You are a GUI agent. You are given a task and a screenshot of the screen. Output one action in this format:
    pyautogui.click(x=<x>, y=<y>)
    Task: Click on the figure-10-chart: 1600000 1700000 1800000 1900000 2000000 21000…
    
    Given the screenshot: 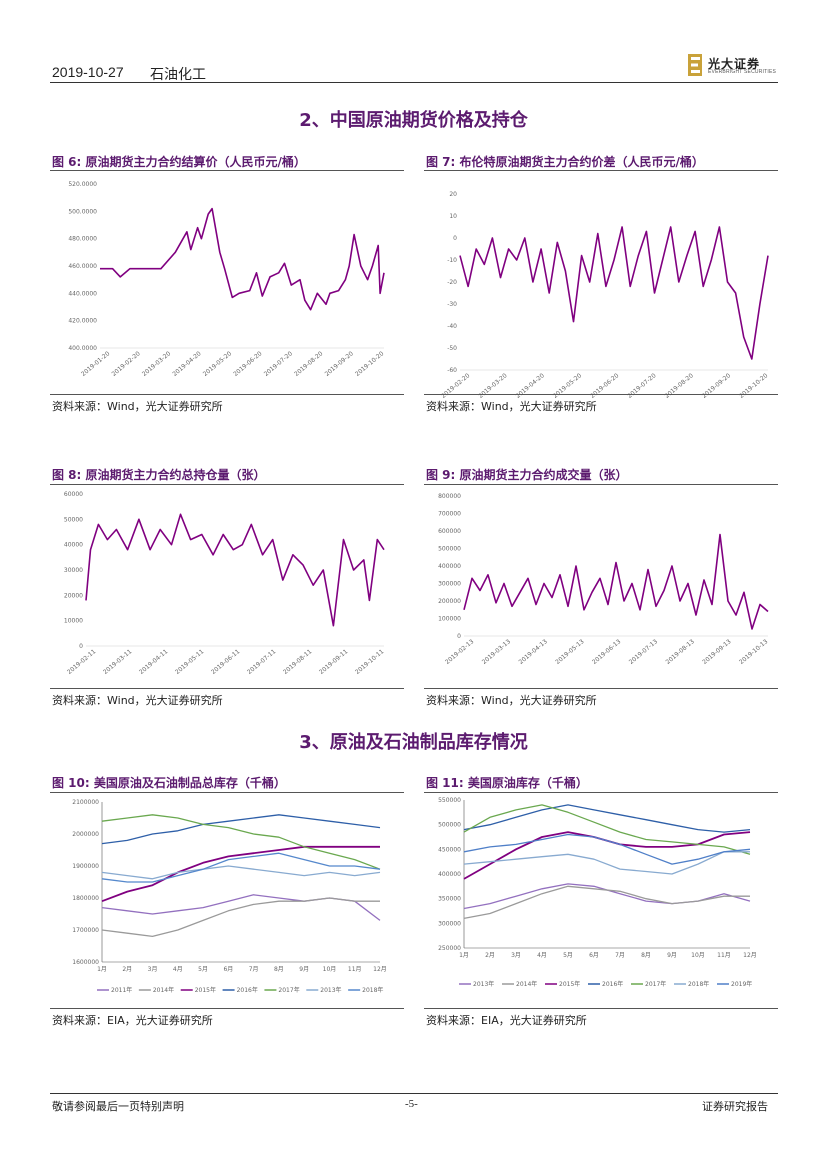 What is the action you would take?
    pyautogui.click(x=229, y=896)
    